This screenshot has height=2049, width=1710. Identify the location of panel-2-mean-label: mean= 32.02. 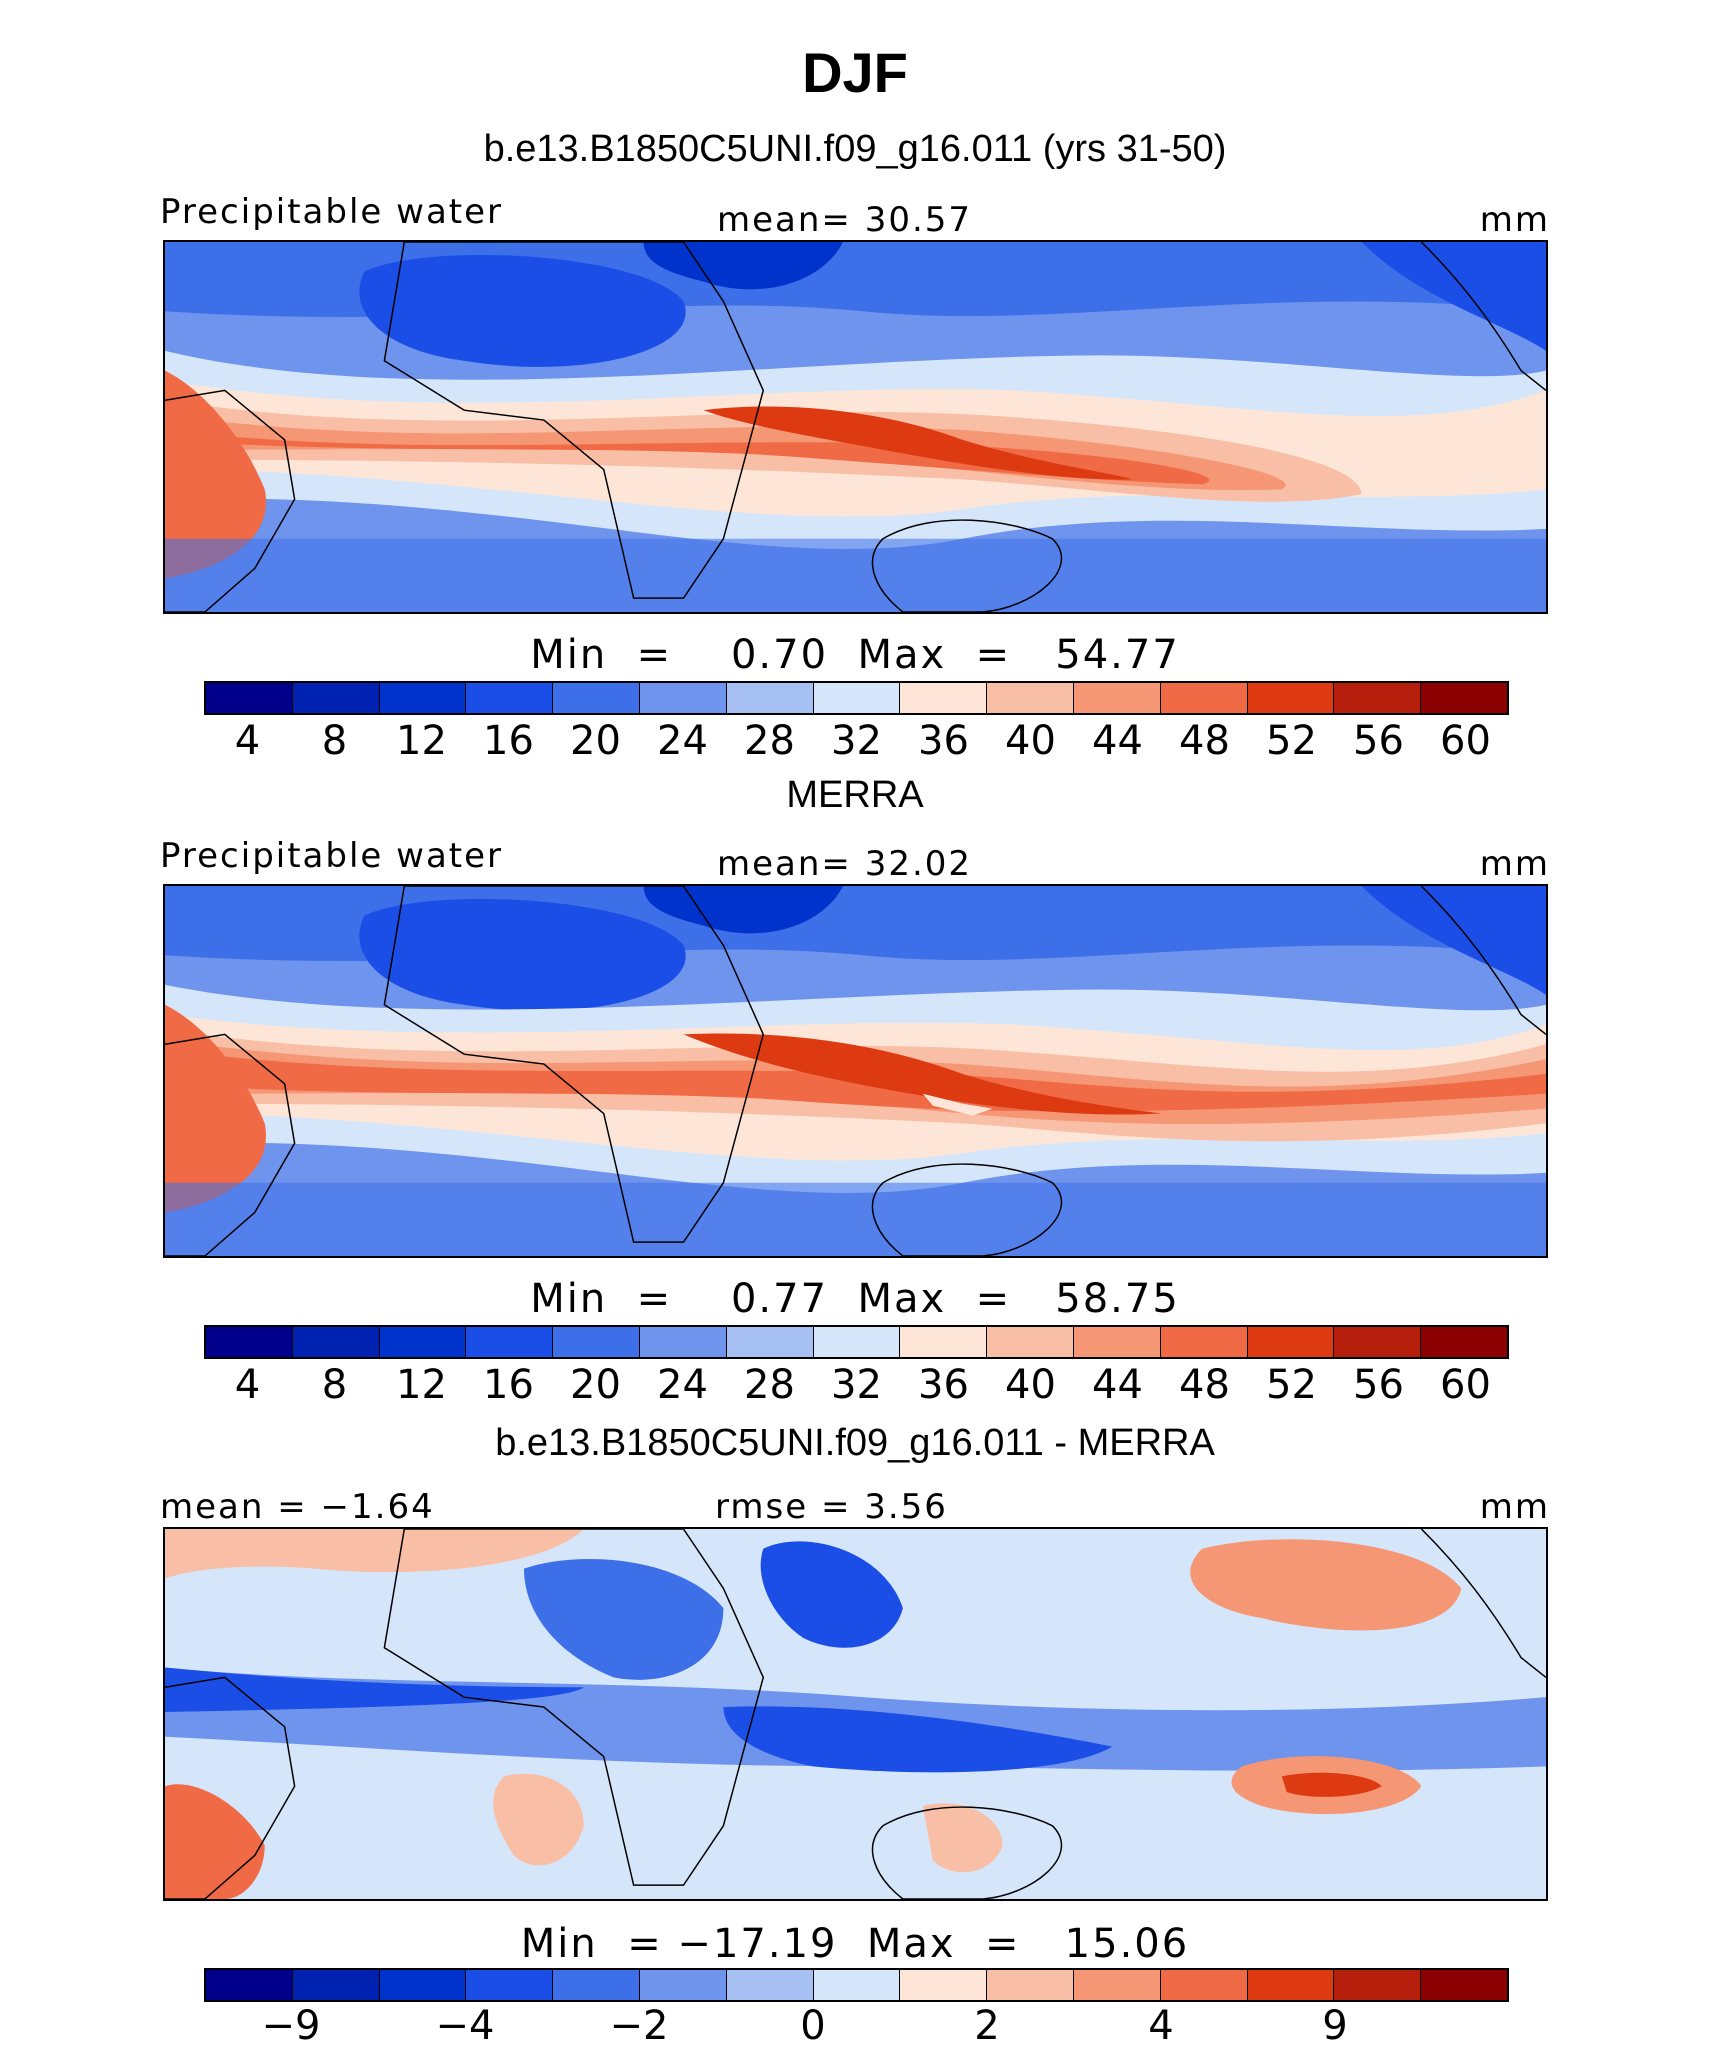
(845, 864).